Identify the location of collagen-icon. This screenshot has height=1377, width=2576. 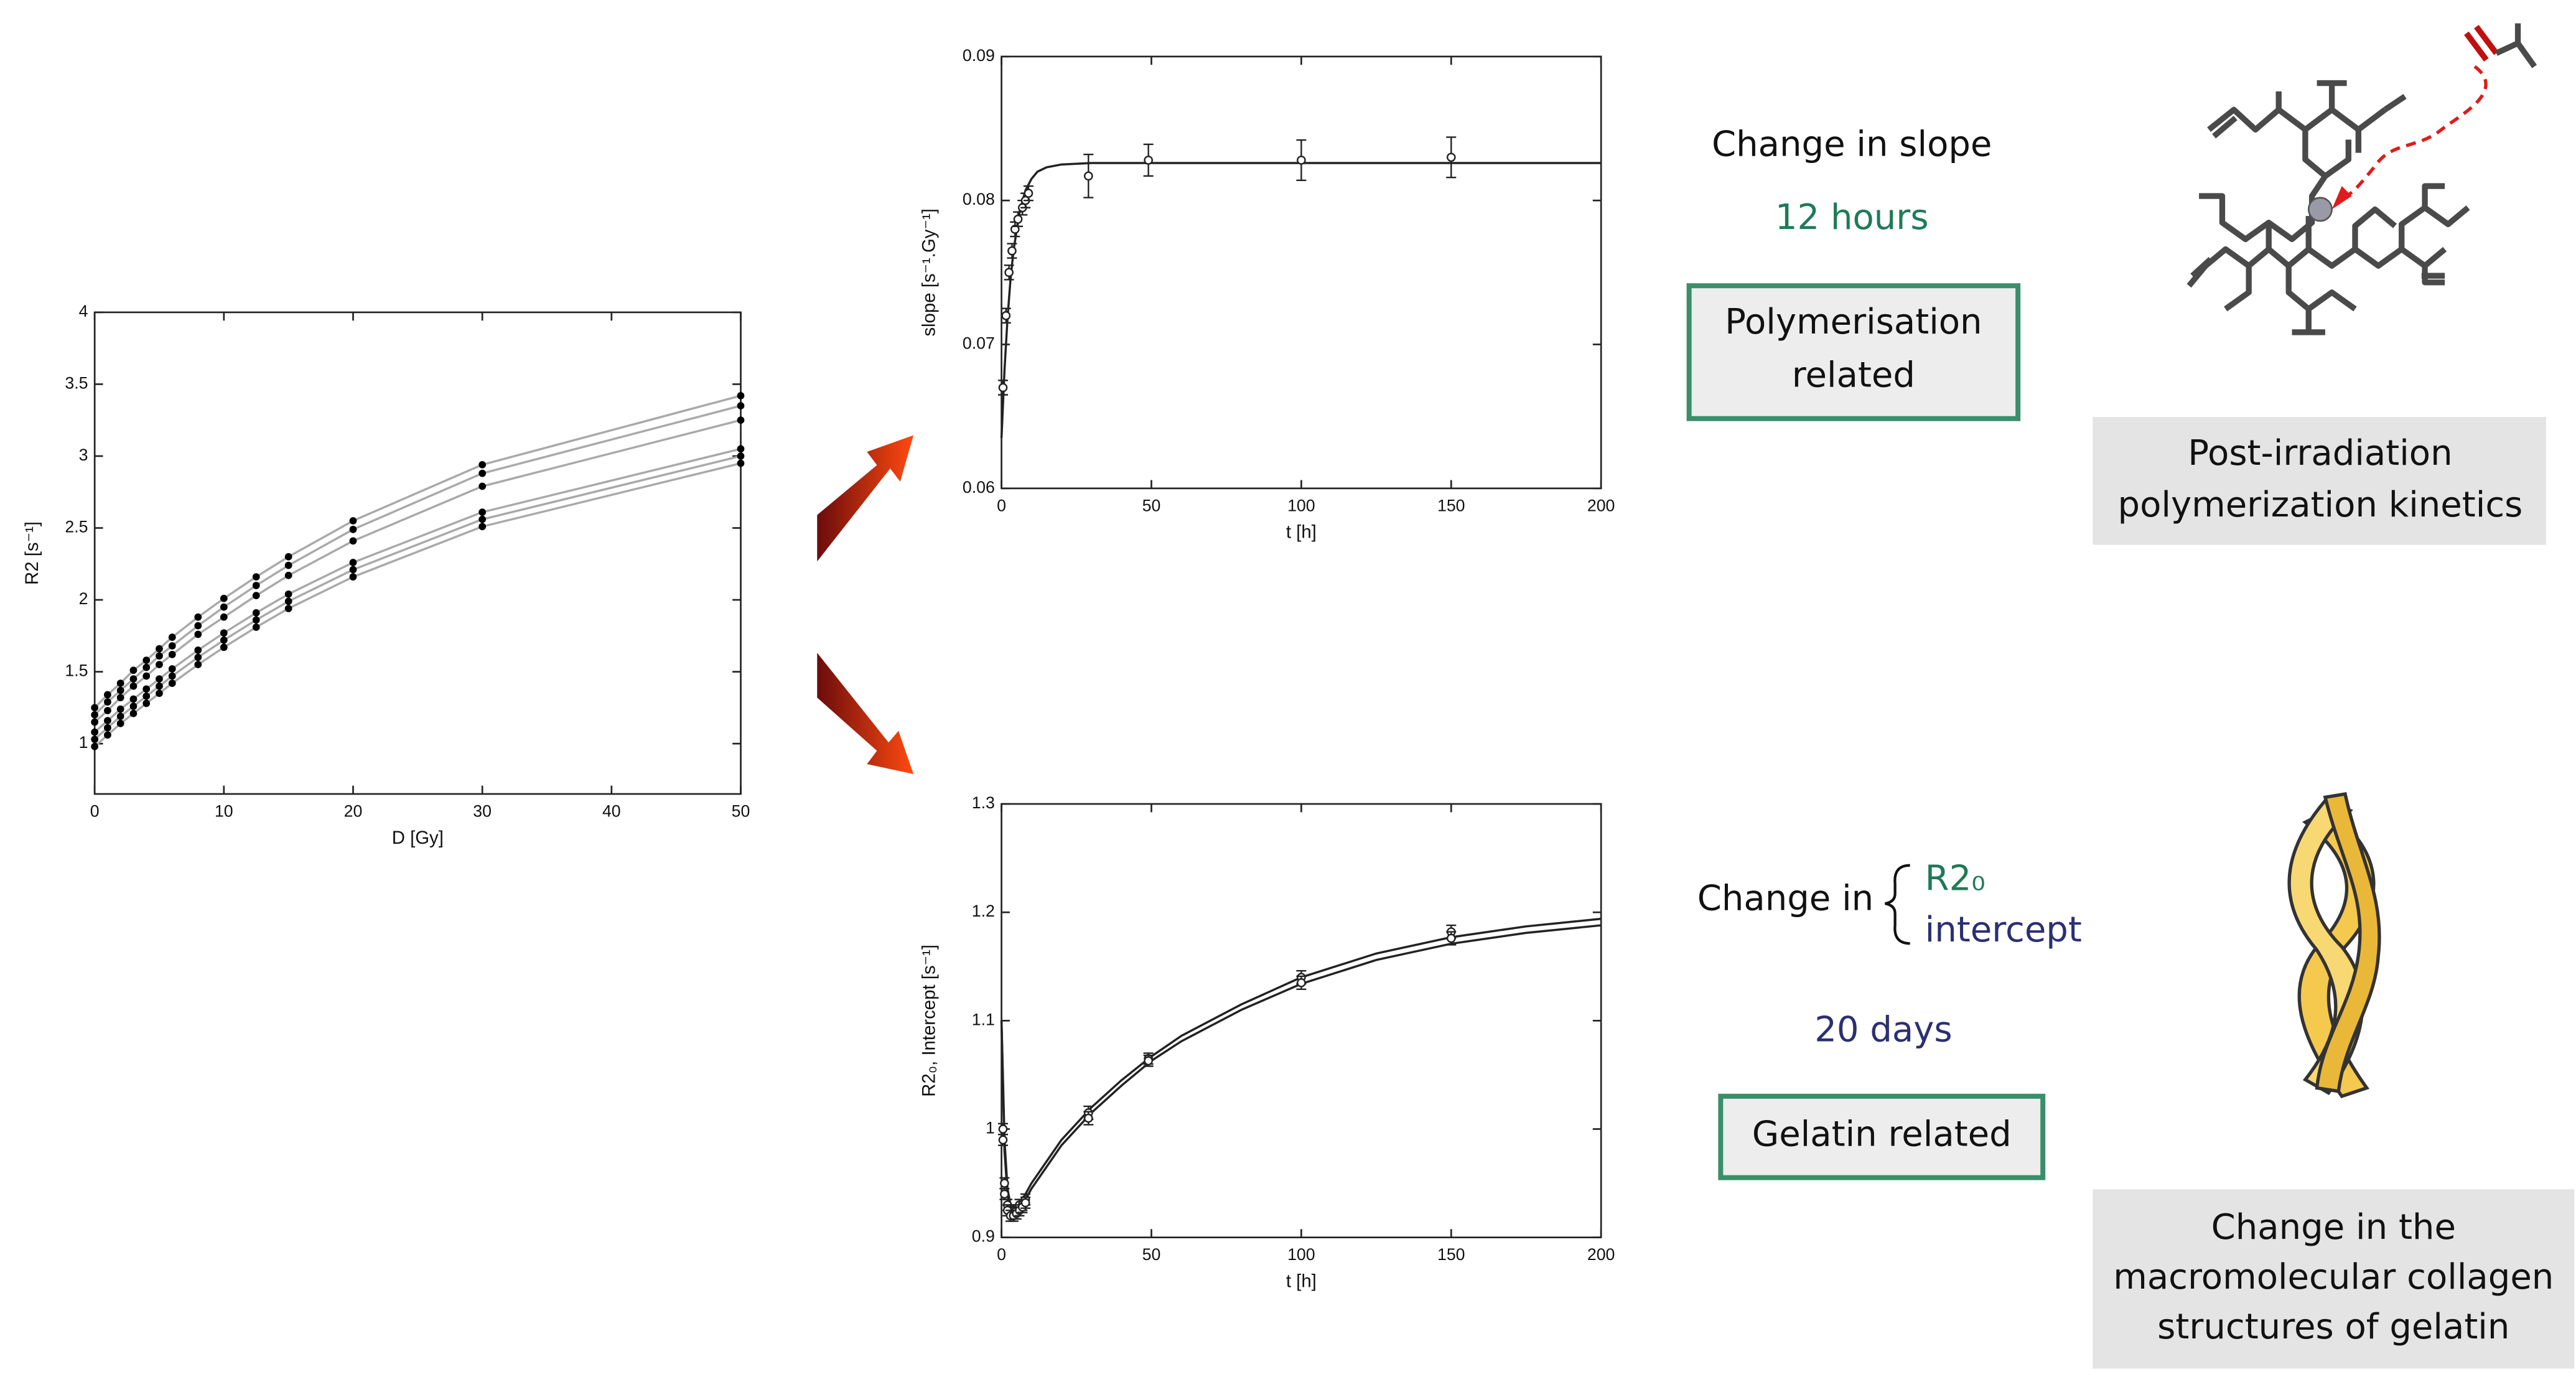
(2334, 944).